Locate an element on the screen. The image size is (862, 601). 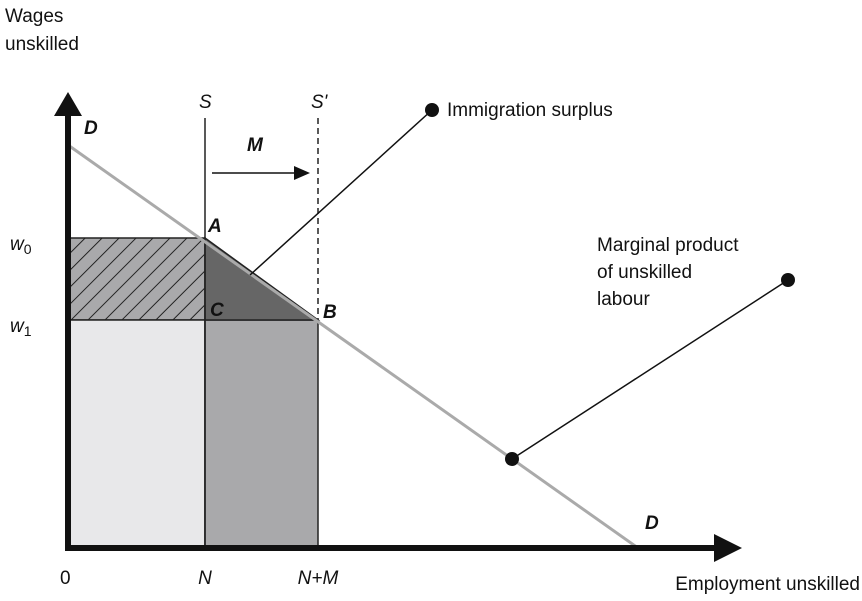
label: S' is located at coordinates (320, 102).